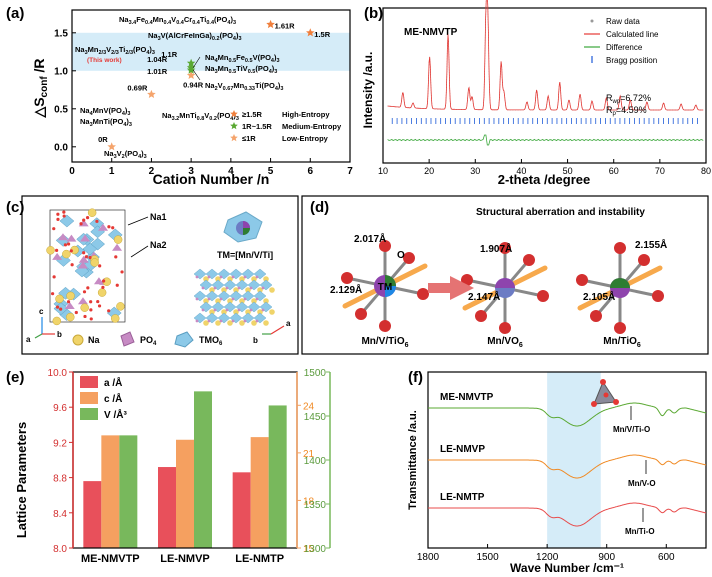  Describe the element at coordinates (309, 406) in the screenshot. I see `c-axis-tick-label: 24` at that location.